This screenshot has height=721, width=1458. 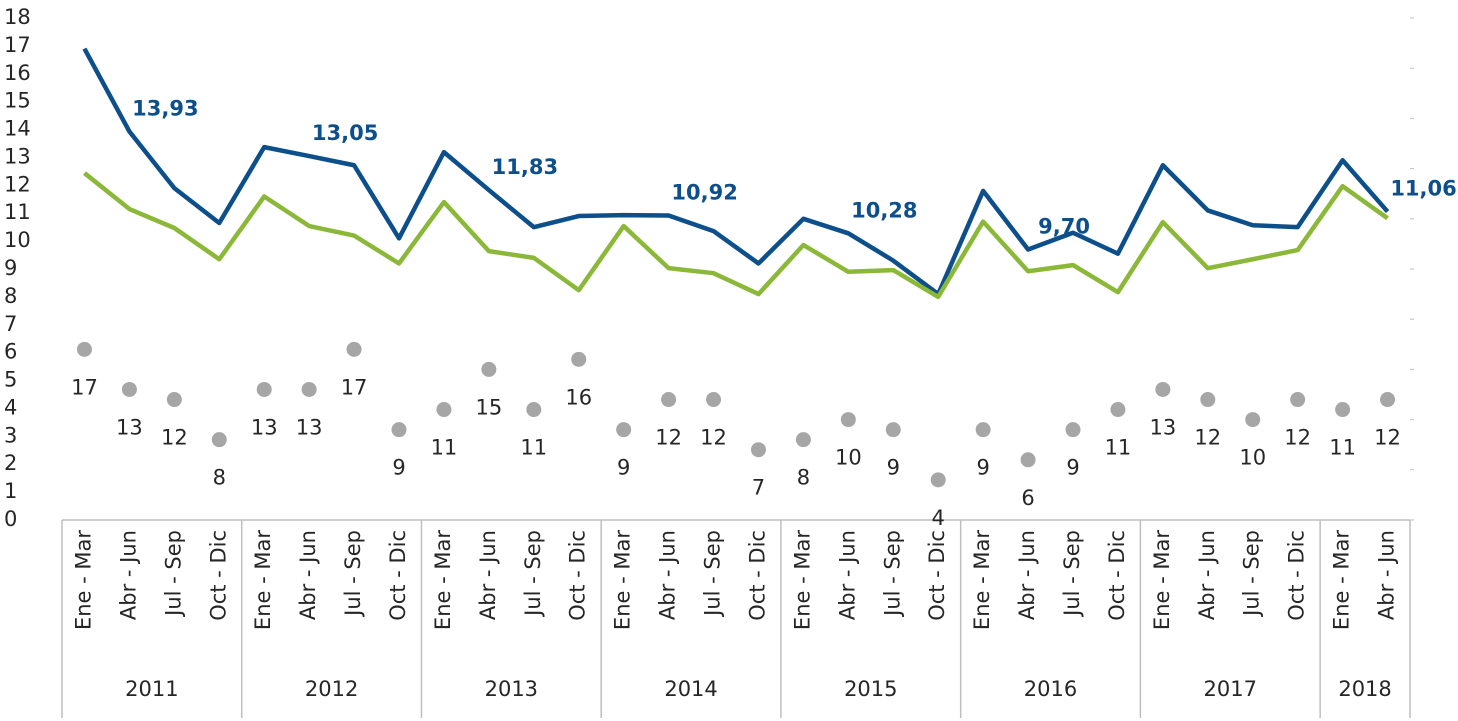 I want to click on y-tick-label: 2, so click(x=10, y=463).